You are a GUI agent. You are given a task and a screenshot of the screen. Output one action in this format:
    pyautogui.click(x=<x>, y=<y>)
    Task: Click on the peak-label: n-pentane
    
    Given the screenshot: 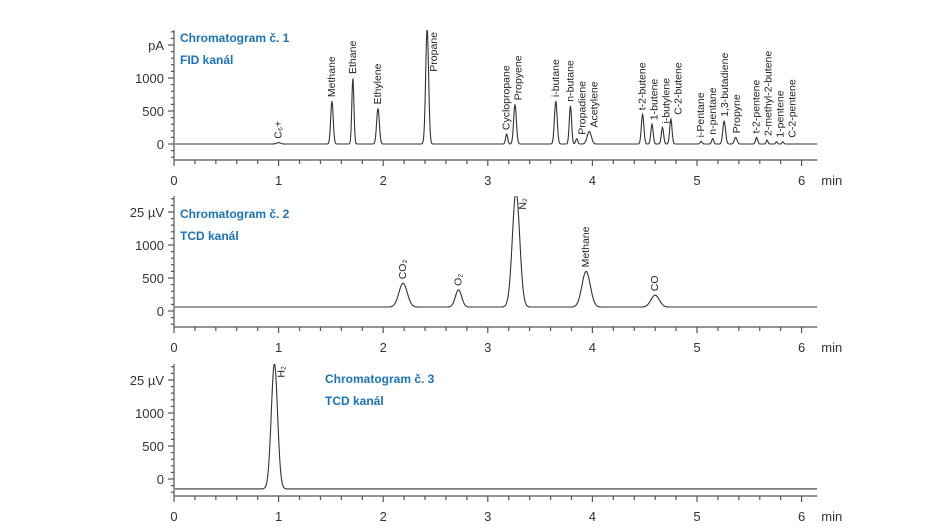 What is the action you would take?
    pyautogui.click(x=713, y=110)
    